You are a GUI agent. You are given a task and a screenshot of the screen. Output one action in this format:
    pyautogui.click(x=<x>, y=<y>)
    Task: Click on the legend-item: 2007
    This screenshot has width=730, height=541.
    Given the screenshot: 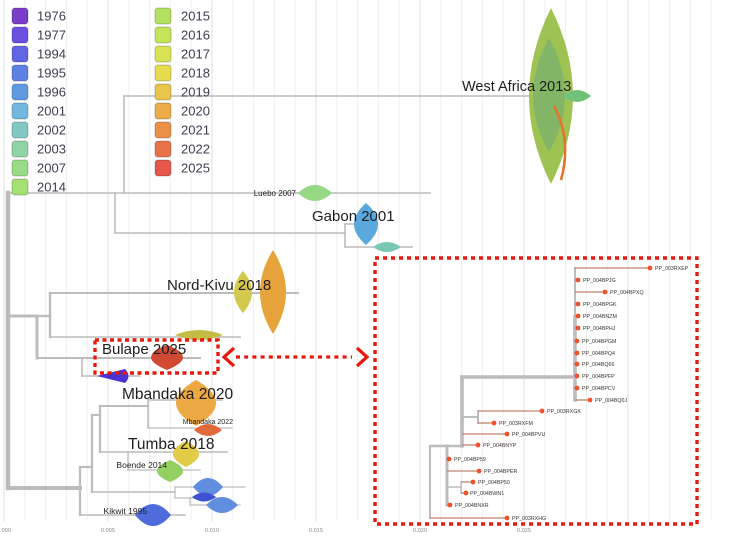 What is the action you would take?
    pyautogui.click(x=38, y=168)
    